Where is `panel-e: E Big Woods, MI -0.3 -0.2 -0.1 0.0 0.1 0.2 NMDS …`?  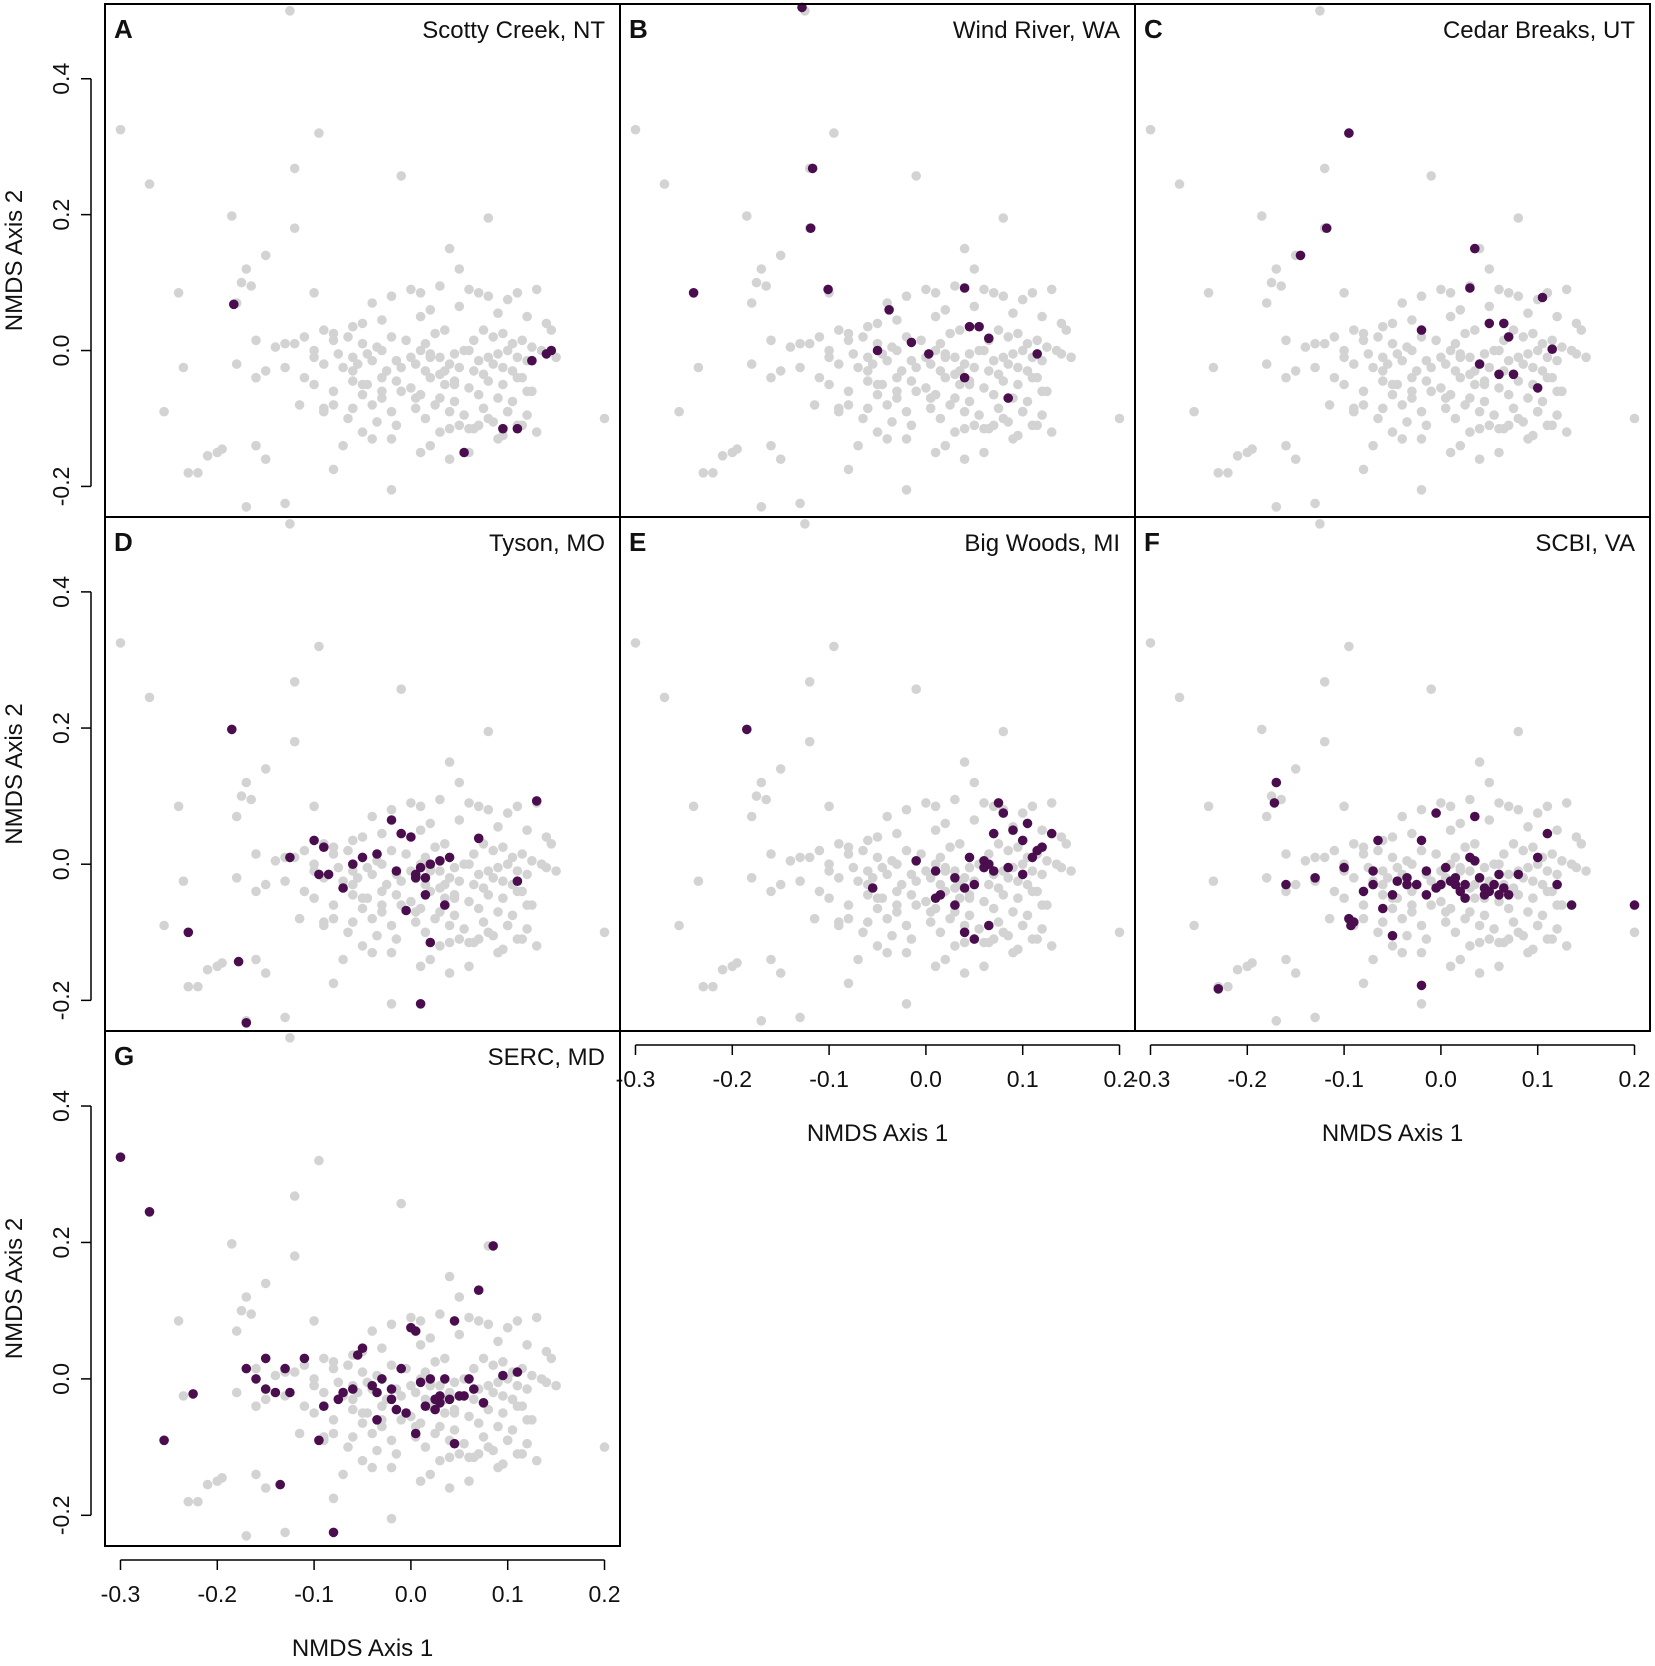 panel-e: E Big Woods, MI -0.3 -0.2 -0.1 0.0 0.1 0.2 NMDS … is located at coordinates (876, 831).